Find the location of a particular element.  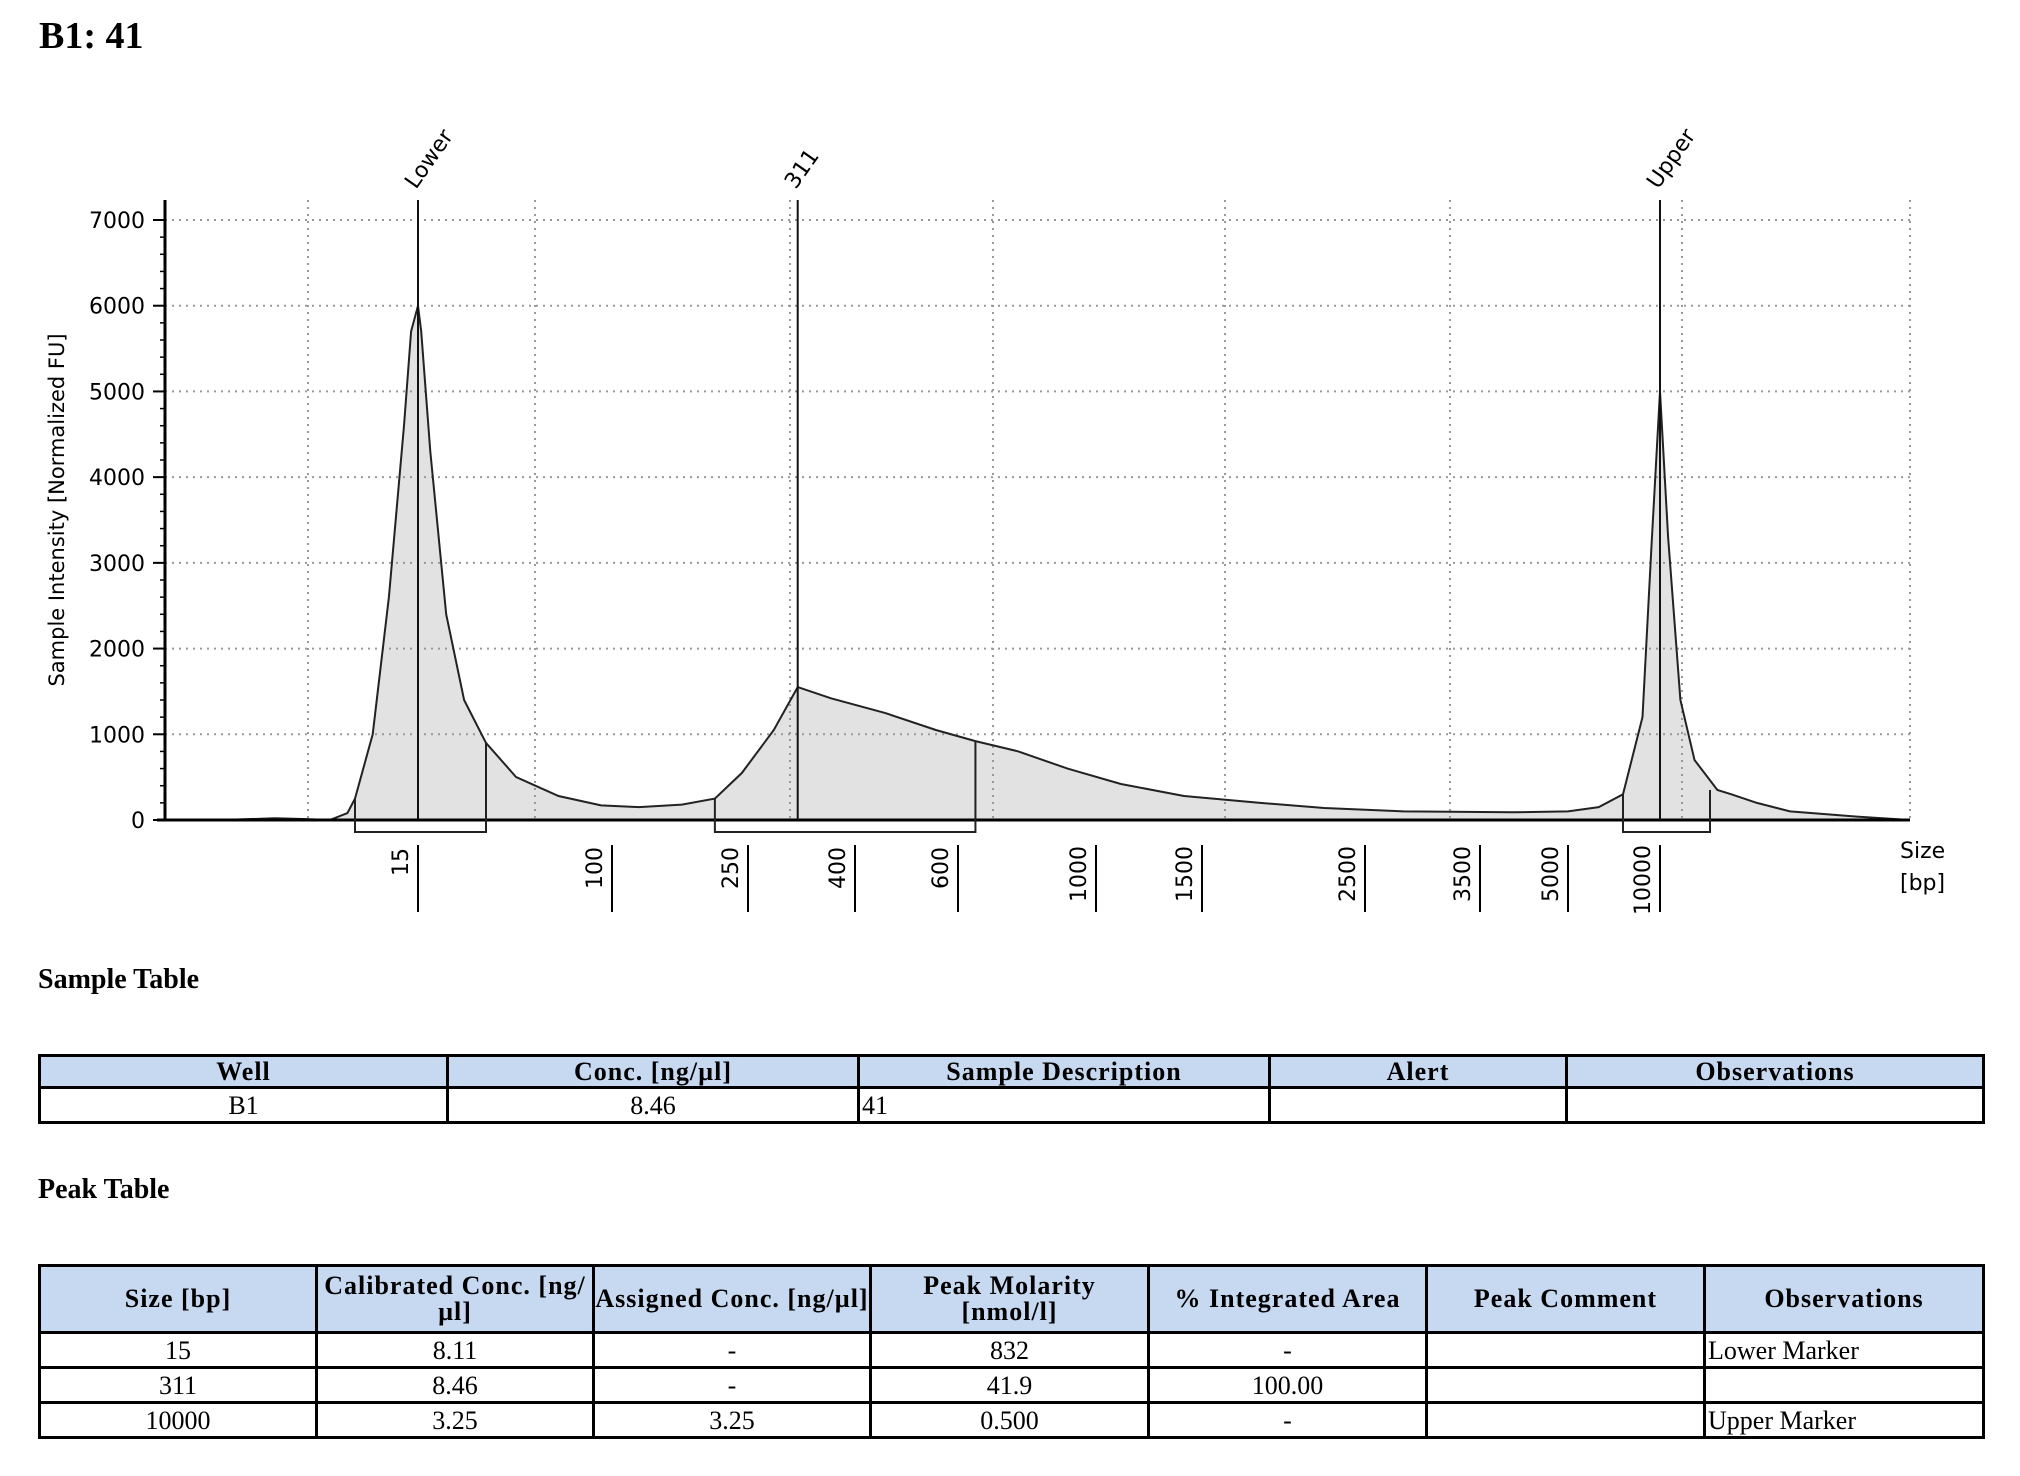

table-row: 15 8.11 - 832 - Lower Marker is located at coordinates (1011, 1350).